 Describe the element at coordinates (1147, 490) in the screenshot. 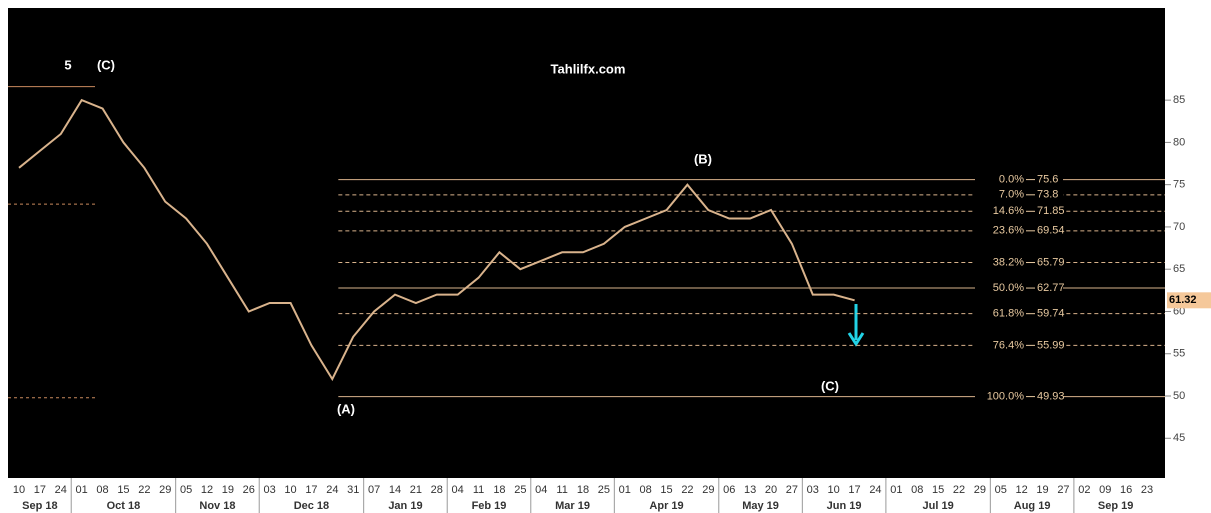

I see `x-tick-label: 23` at that location.